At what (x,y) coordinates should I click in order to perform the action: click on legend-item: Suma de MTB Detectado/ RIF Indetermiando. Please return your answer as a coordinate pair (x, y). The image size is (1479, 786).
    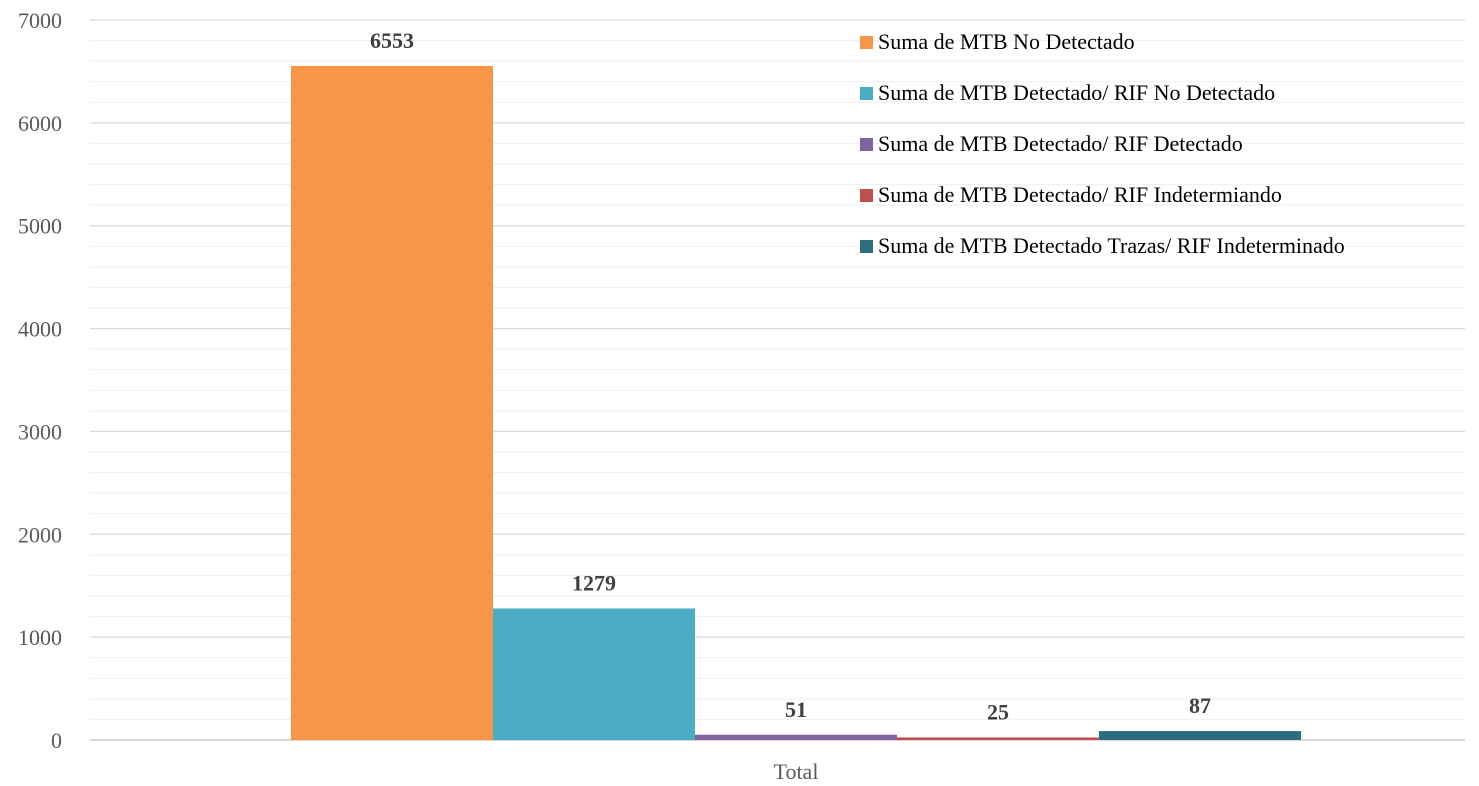
    Looking at the image, I should click on (1071, 194).